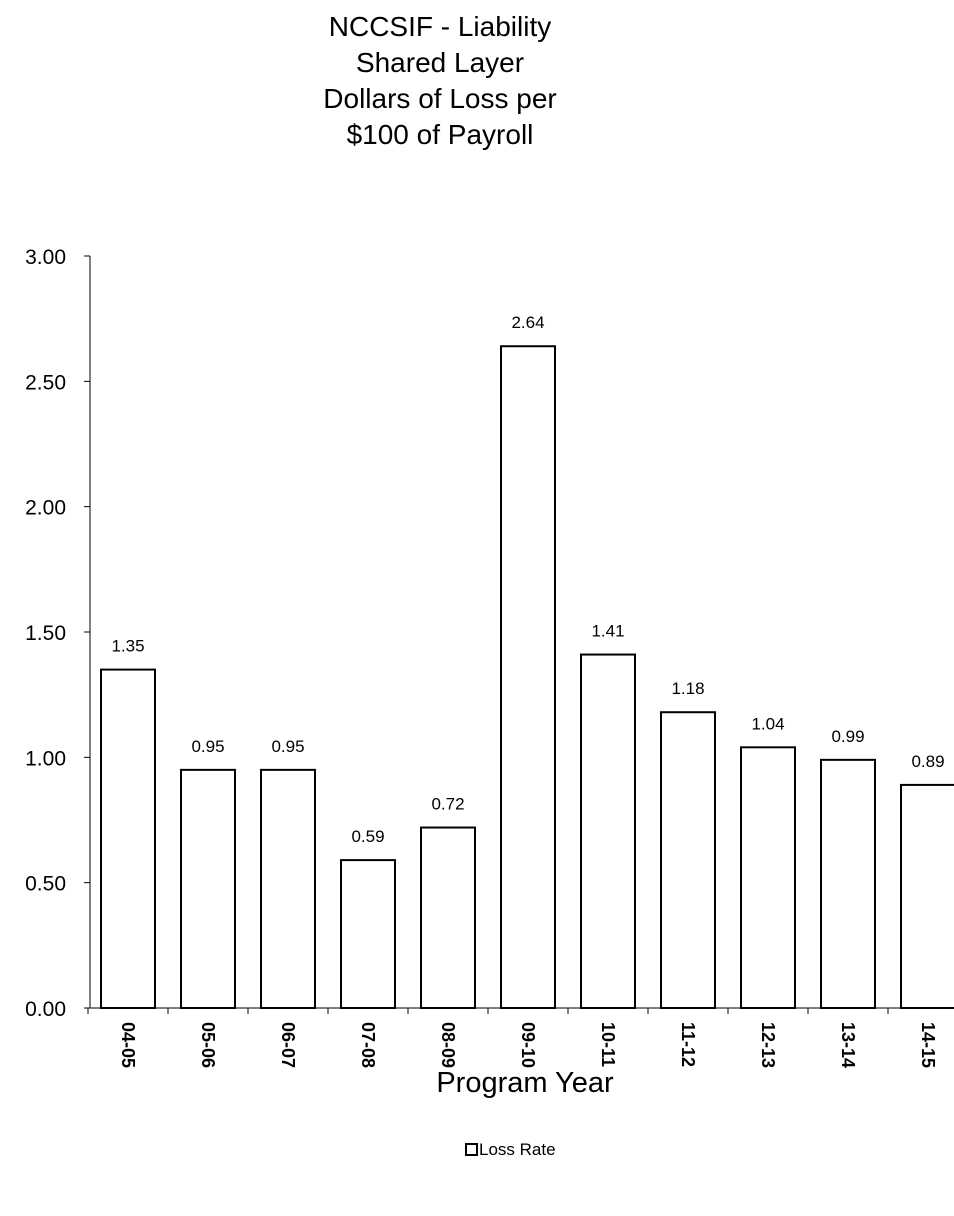  Describe the element at coordinates (208, 1045) in the screenshot. I see `x-tick-label: 05-06` at that location.